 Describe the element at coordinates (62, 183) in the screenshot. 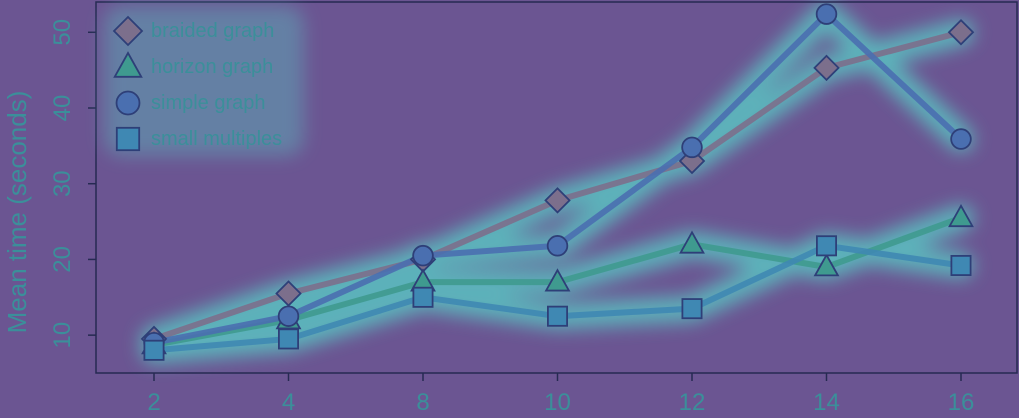

I see `y-tick-label: 30` at that location.